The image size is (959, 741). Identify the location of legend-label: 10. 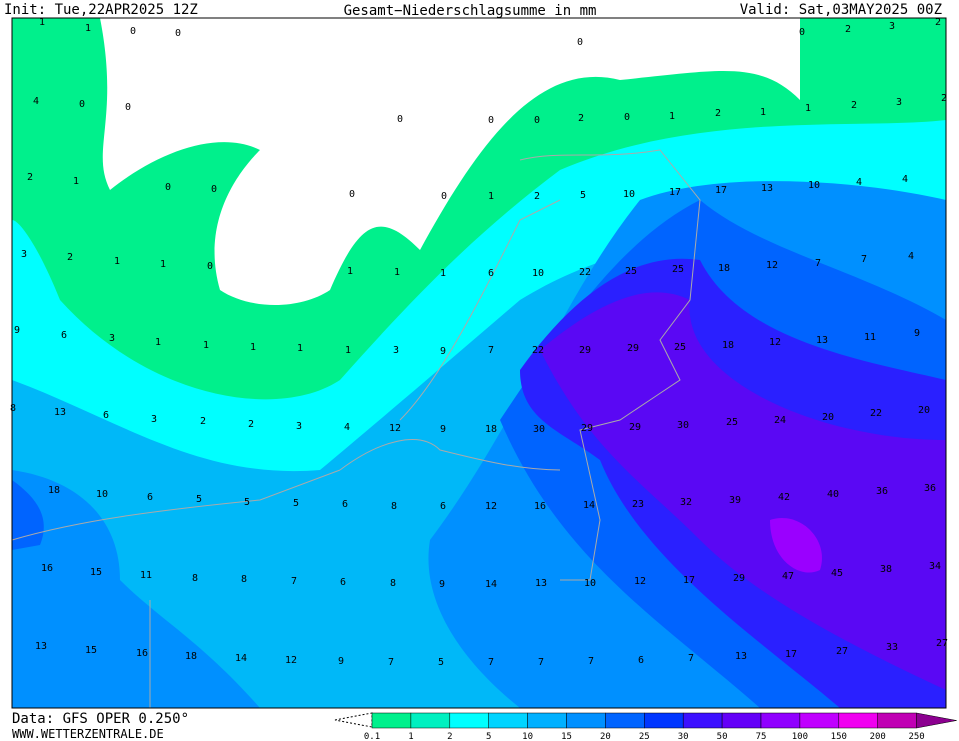
(527, 736).